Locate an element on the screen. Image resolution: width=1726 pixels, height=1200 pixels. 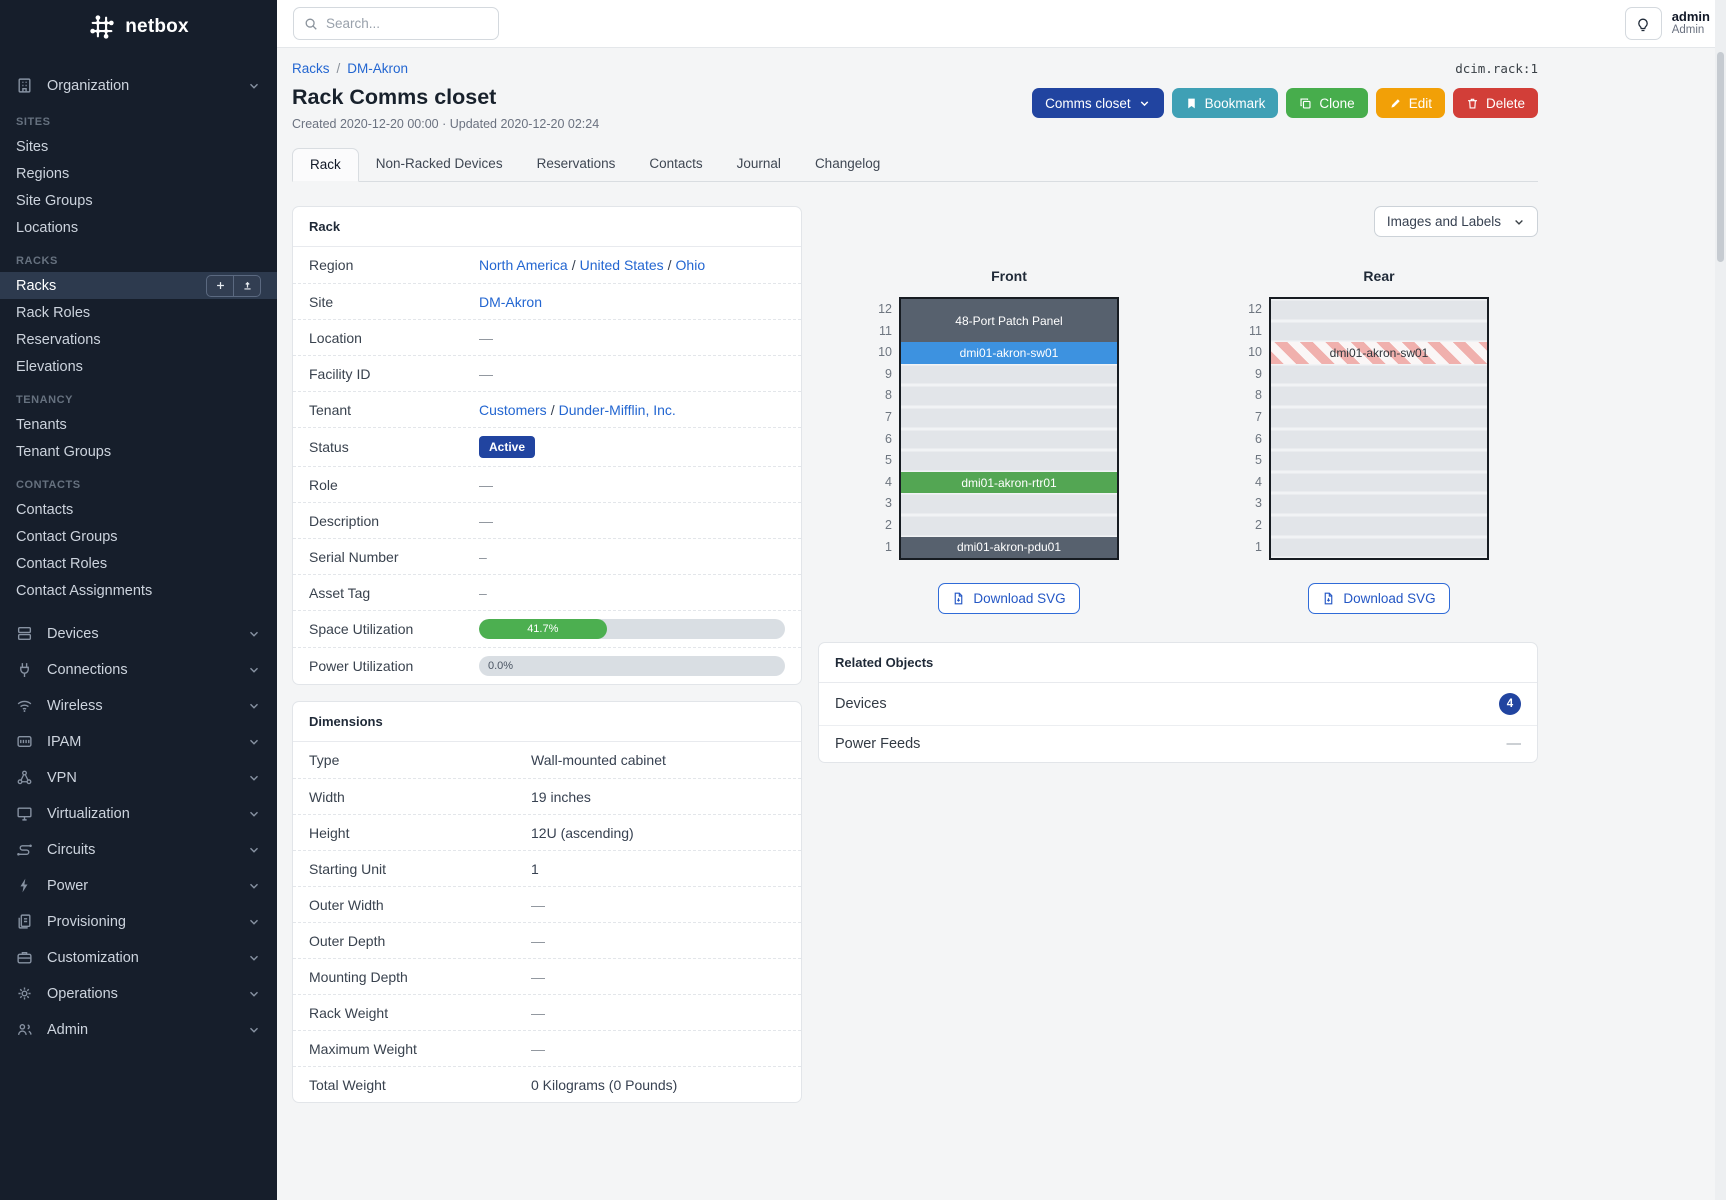
sidebar-item-regions: Regions is located at coordinates (43, 173).